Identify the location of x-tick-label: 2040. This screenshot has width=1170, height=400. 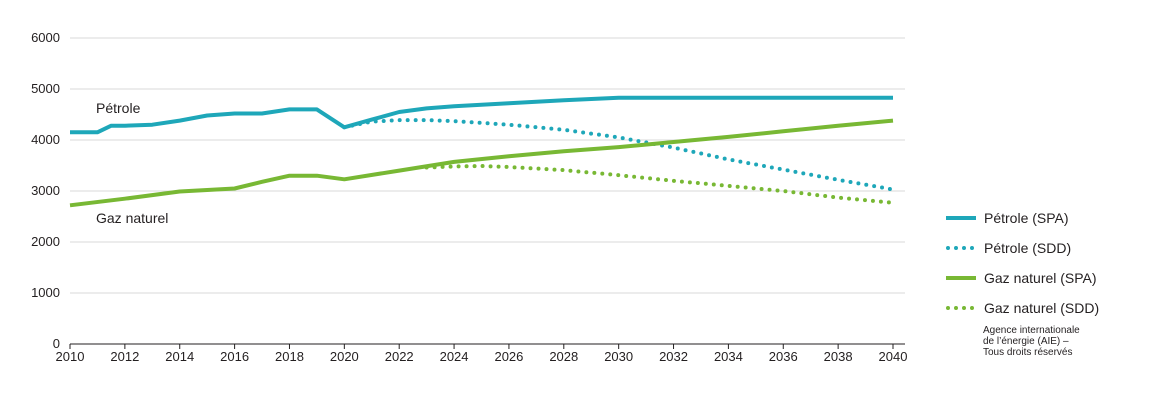
(893, 356).